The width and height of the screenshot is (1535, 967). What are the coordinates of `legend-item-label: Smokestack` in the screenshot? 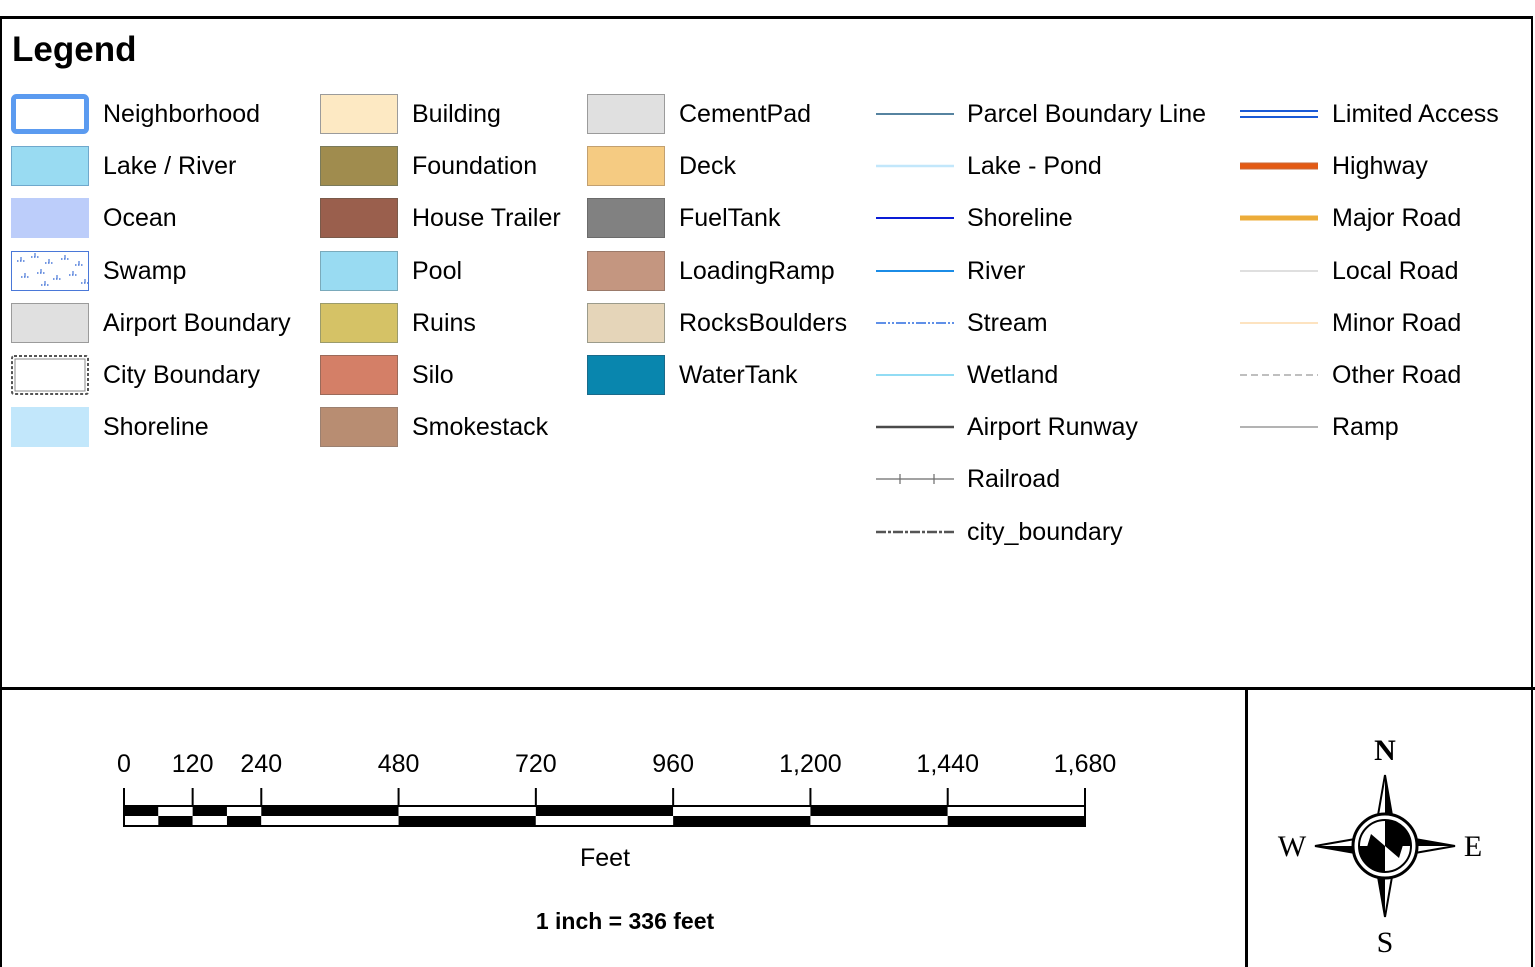 It's located at (480, 427).